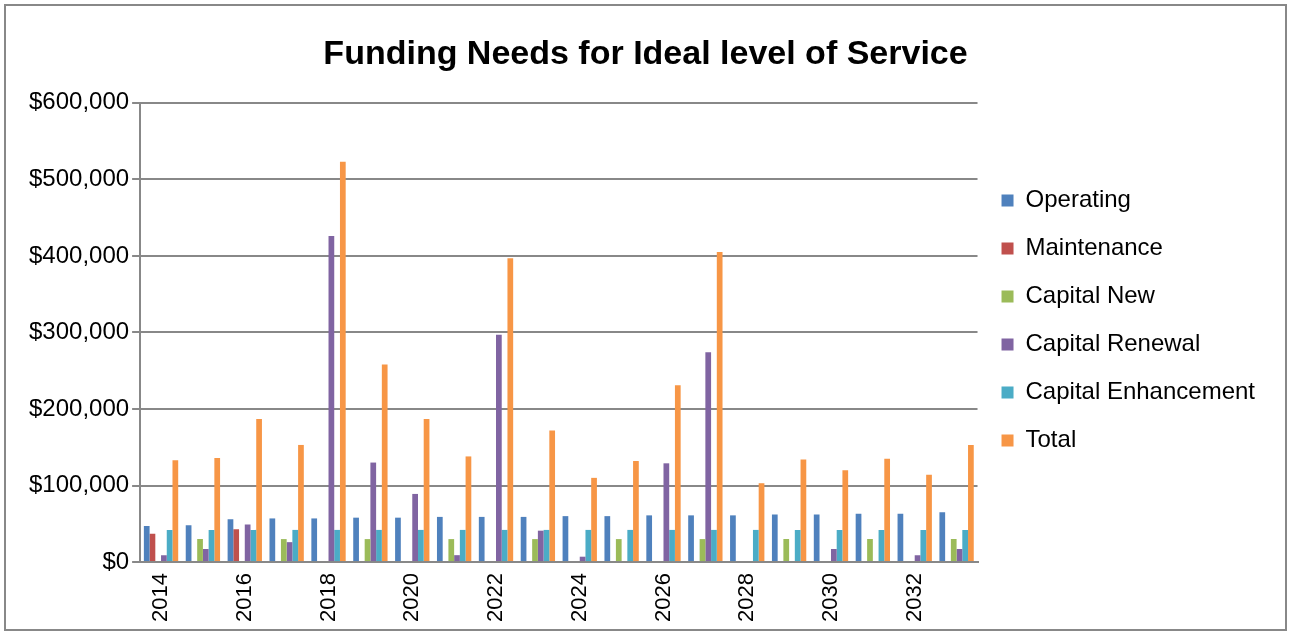 This screenshot has width=1293, height=637. I want to click on x-tick-label: 2030, so click(830, 598).